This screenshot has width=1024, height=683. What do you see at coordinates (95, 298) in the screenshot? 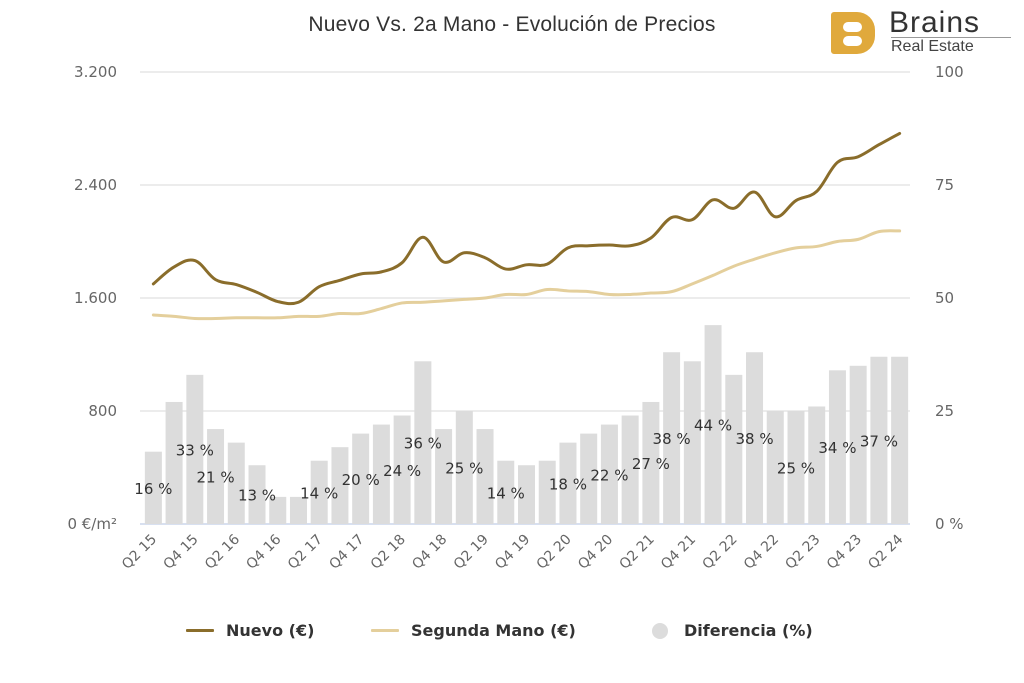
I see `y-left-tick-label: 1.600` at bounding box center [95, 298].